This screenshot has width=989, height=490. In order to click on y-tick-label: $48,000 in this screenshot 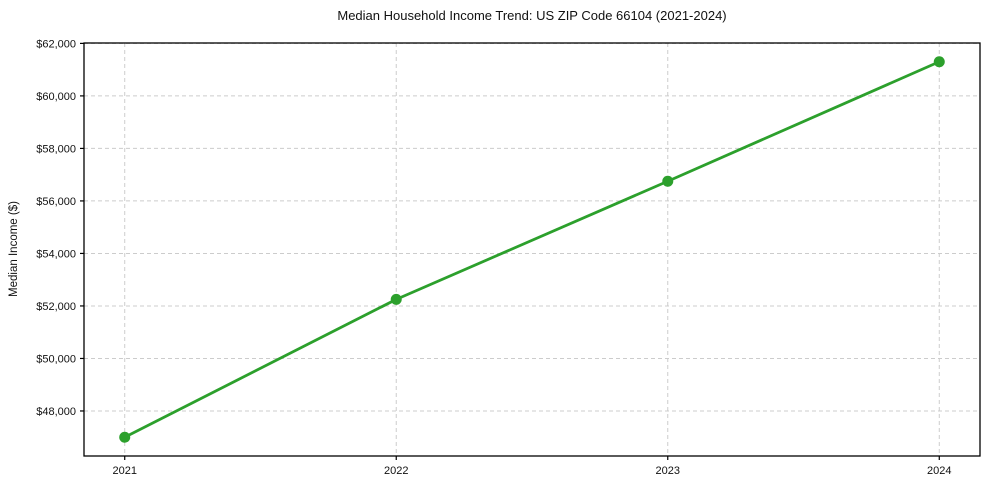, I will do `click(56, 412)`.